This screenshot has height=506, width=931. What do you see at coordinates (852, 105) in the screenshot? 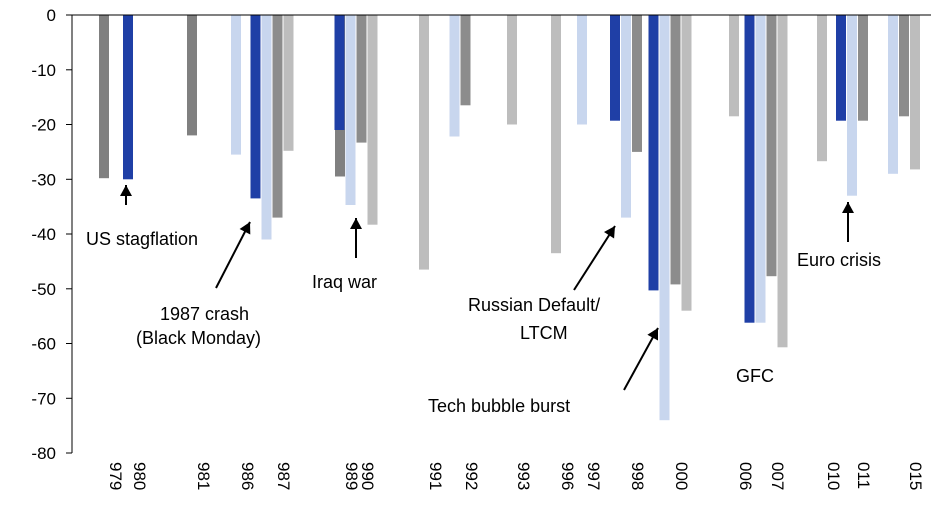
I see `bar-011-s3` at bounding box center [852, 105].